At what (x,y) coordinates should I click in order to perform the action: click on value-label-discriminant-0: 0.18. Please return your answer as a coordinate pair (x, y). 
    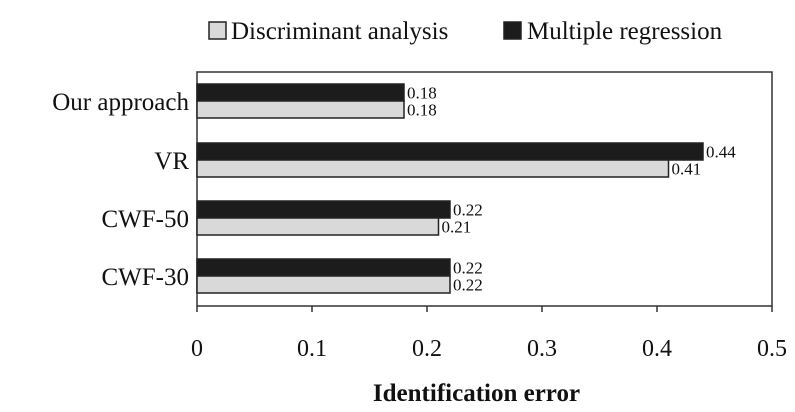
    Looking at the image, I should click on (422, 110).